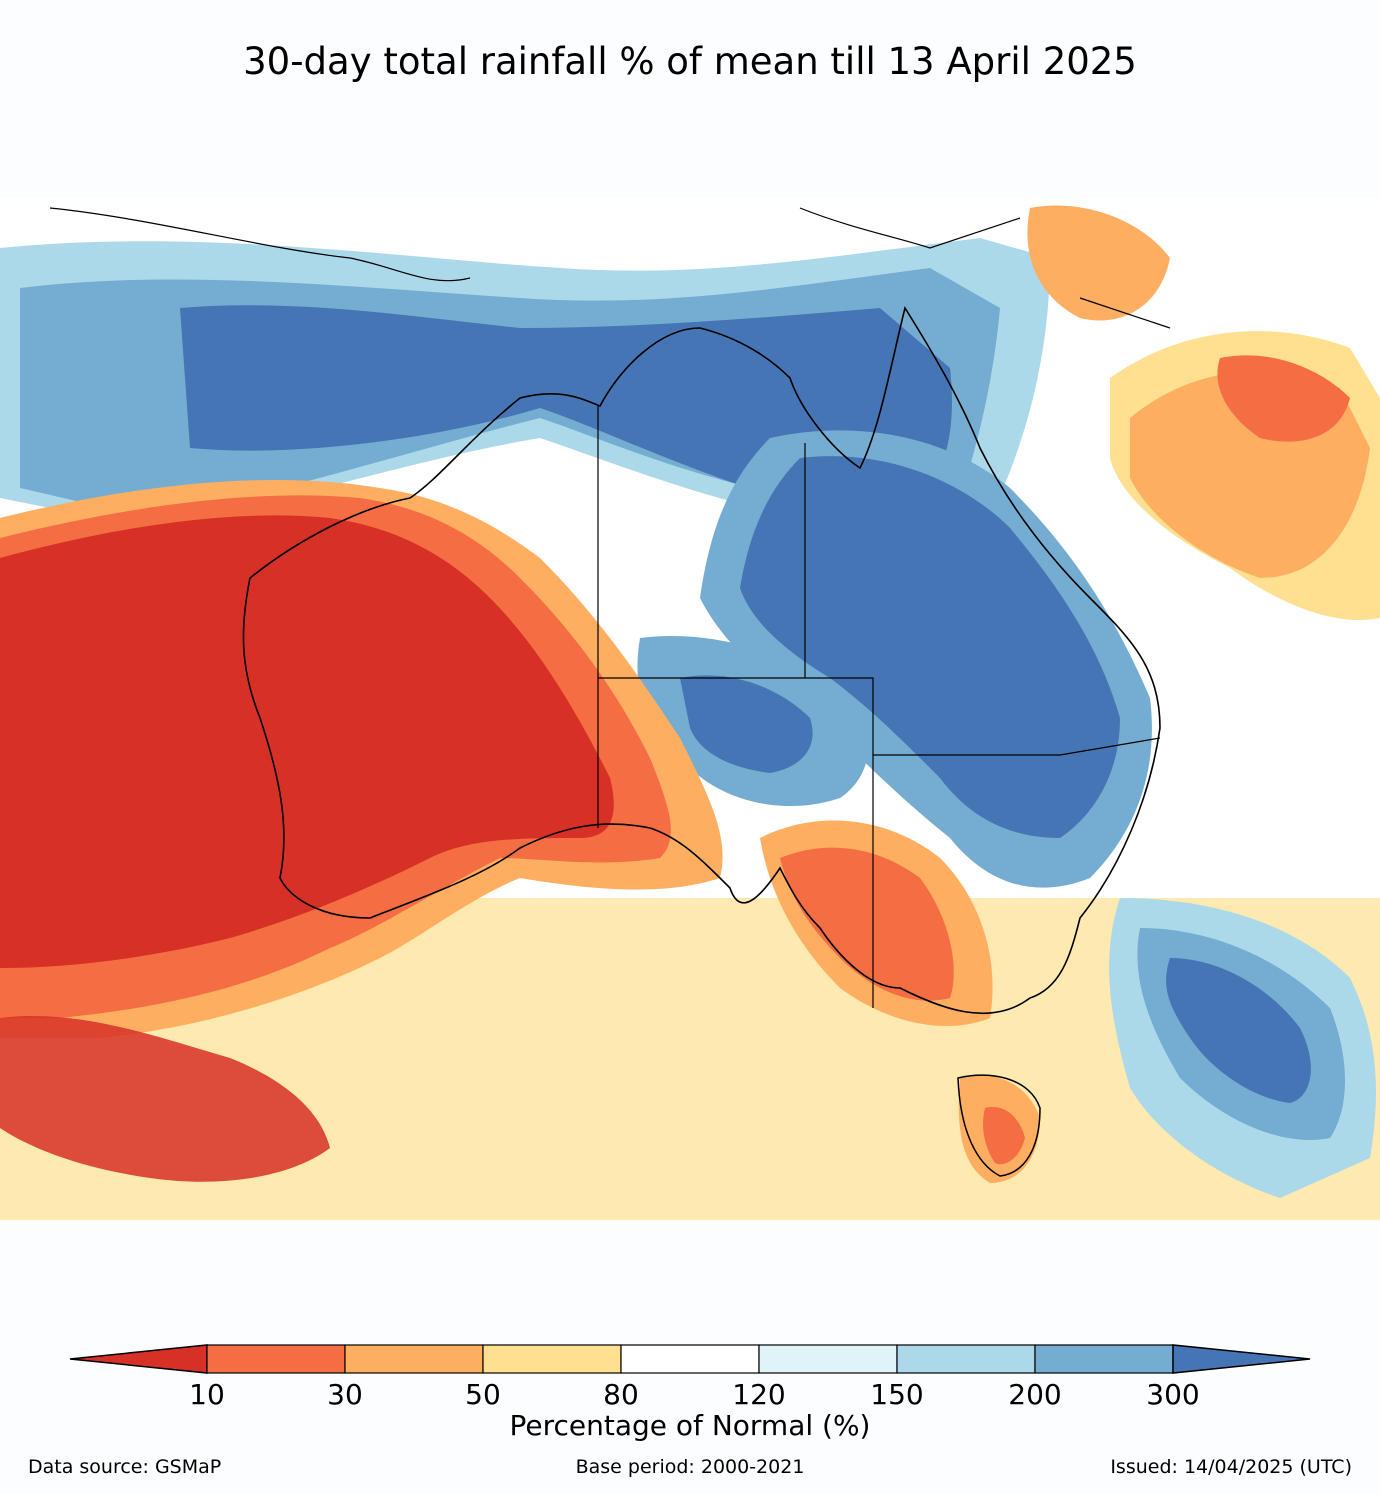  Describe the element at coordinates (690, 1467) in the screenshot. I see `base-period-text: Base period: 2000-2021` at that location.